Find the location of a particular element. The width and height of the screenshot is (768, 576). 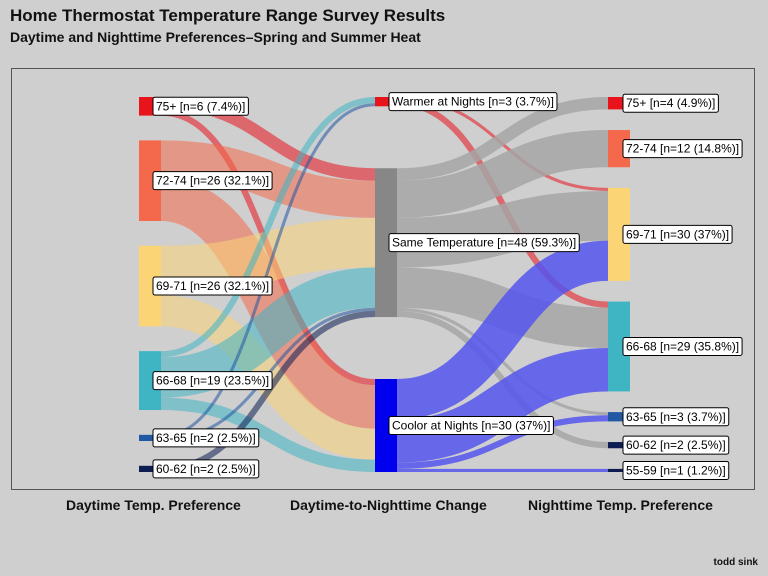

node-d66 is located at coordinates (150, 381).